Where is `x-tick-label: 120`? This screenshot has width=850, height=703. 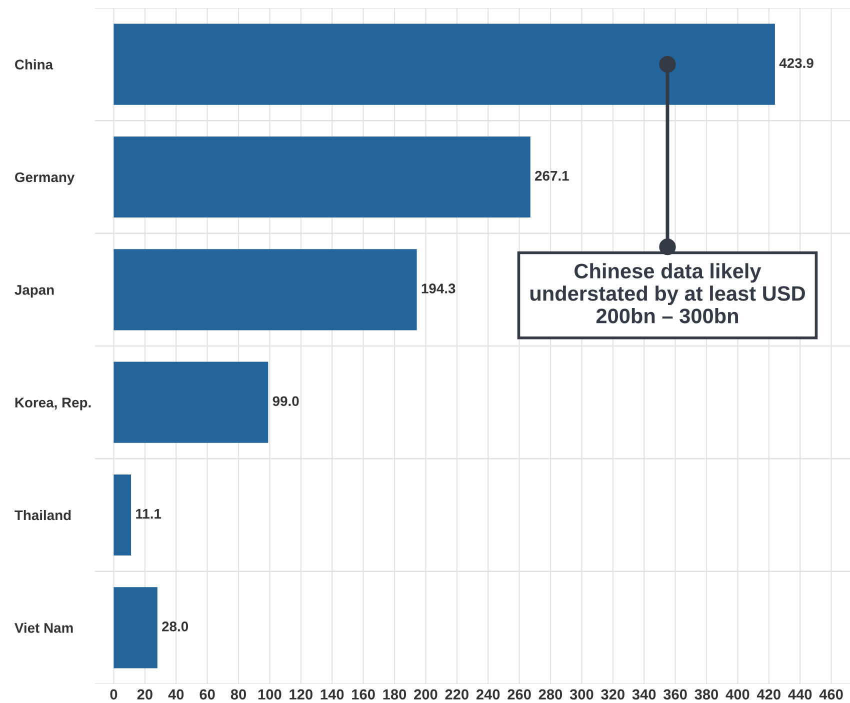 x-tick-label: 120 is located at coordinates (301, 694).